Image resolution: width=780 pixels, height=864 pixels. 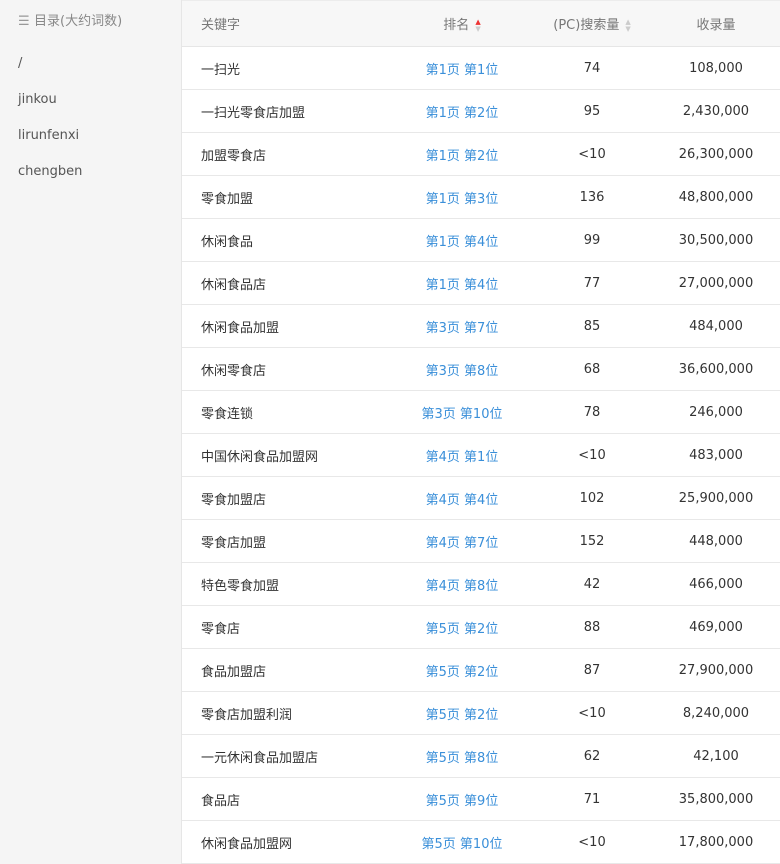 What do you see at coordinates (20, 63) in the screenshot?
I see `sidebar-item: /` at bounding box center [20, 63].